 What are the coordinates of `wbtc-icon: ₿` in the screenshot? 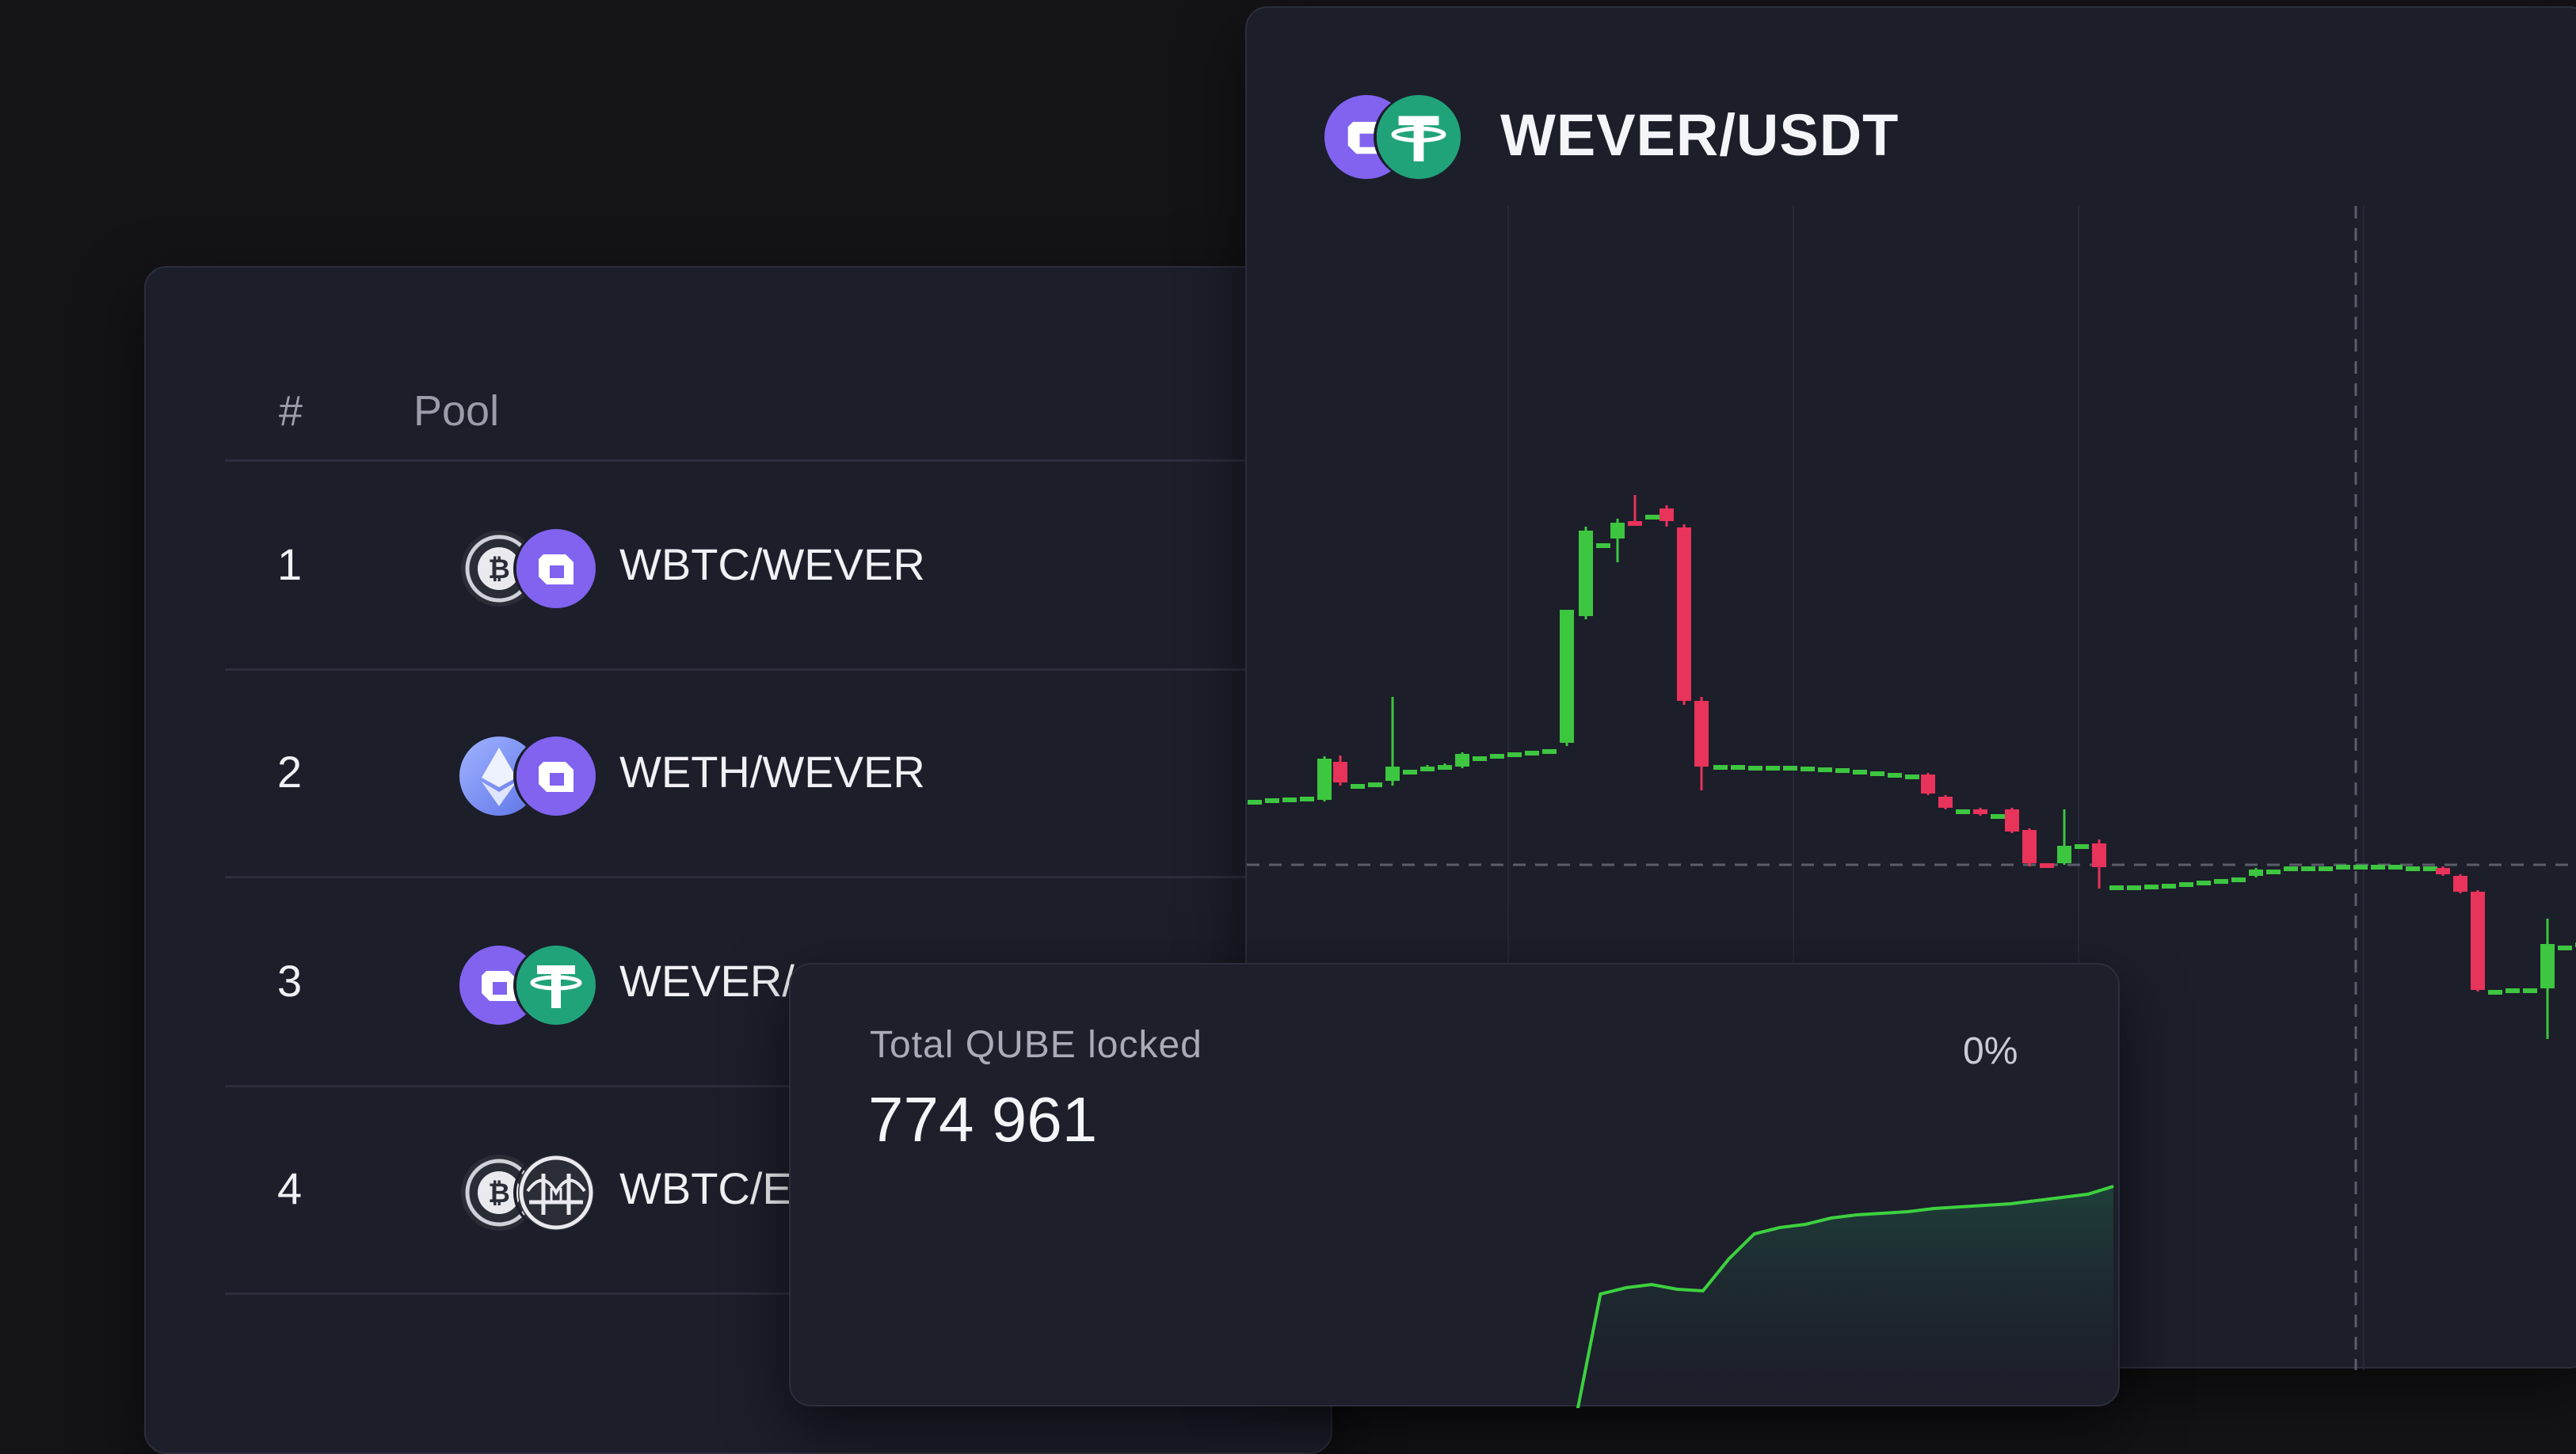 It's located at (499, 568).